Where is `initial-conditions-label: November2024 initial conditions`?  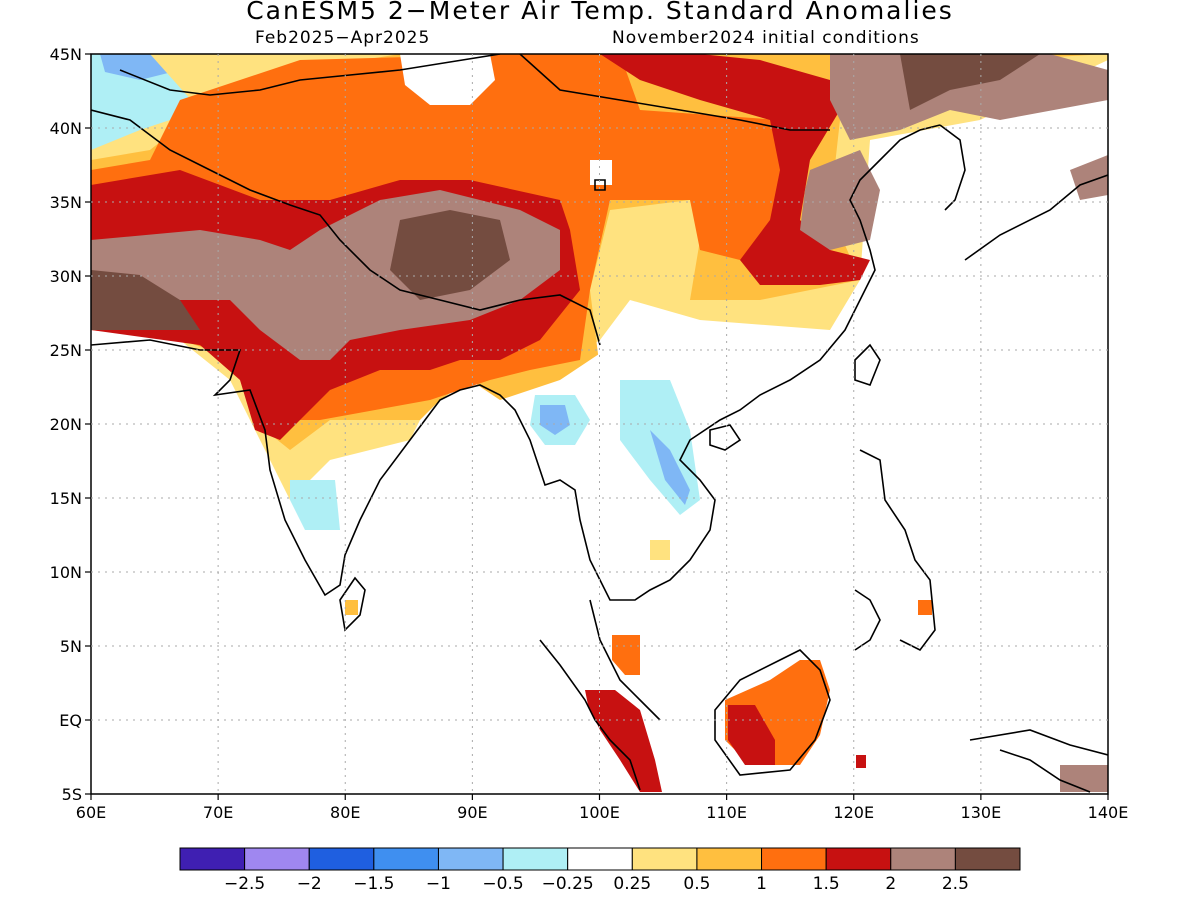
initial-conditions-label: November2024 initial conditions is located at coordinates (766, 38).